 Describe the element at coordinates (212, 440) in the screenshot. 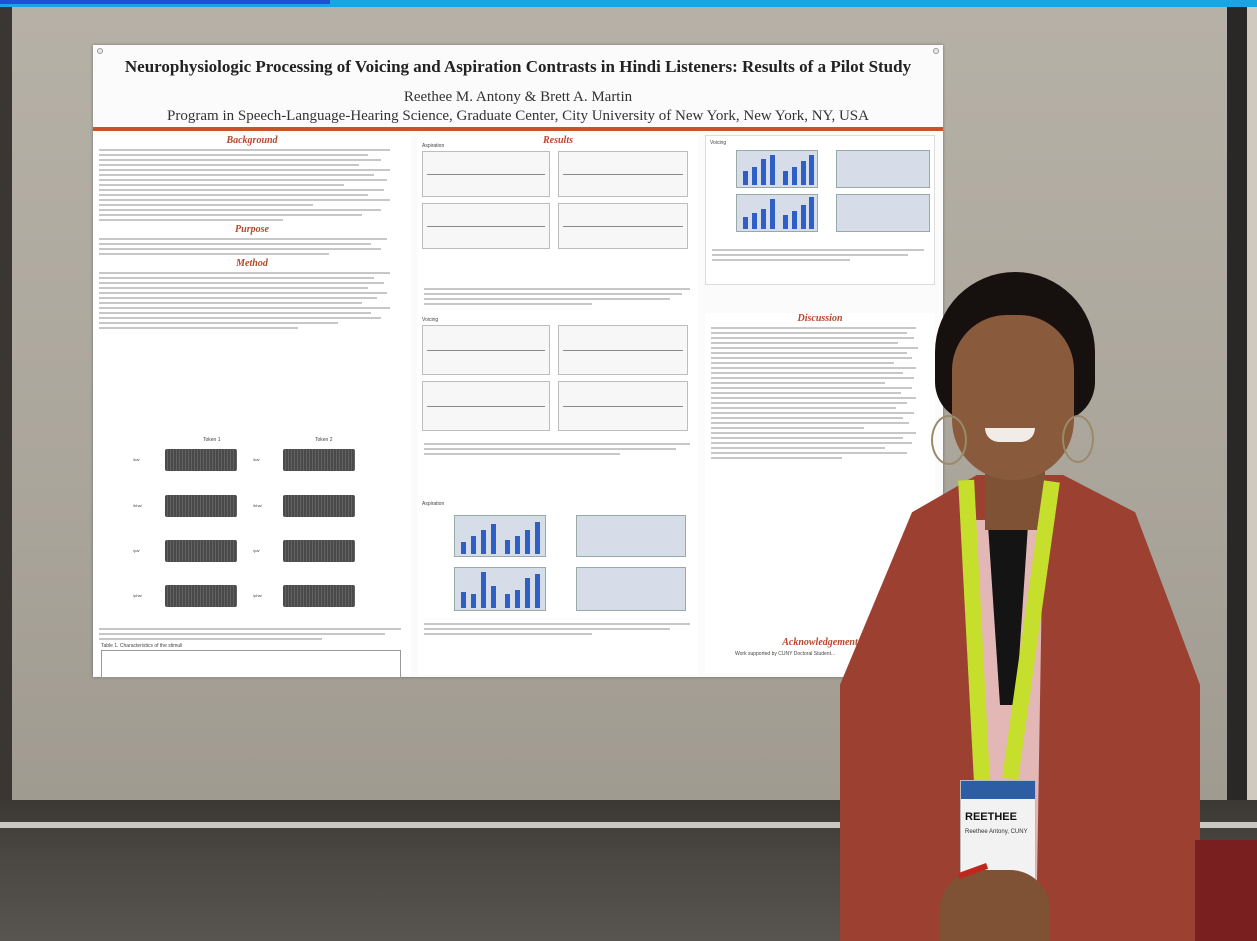

I see `token1-label: Token 1` at that location.